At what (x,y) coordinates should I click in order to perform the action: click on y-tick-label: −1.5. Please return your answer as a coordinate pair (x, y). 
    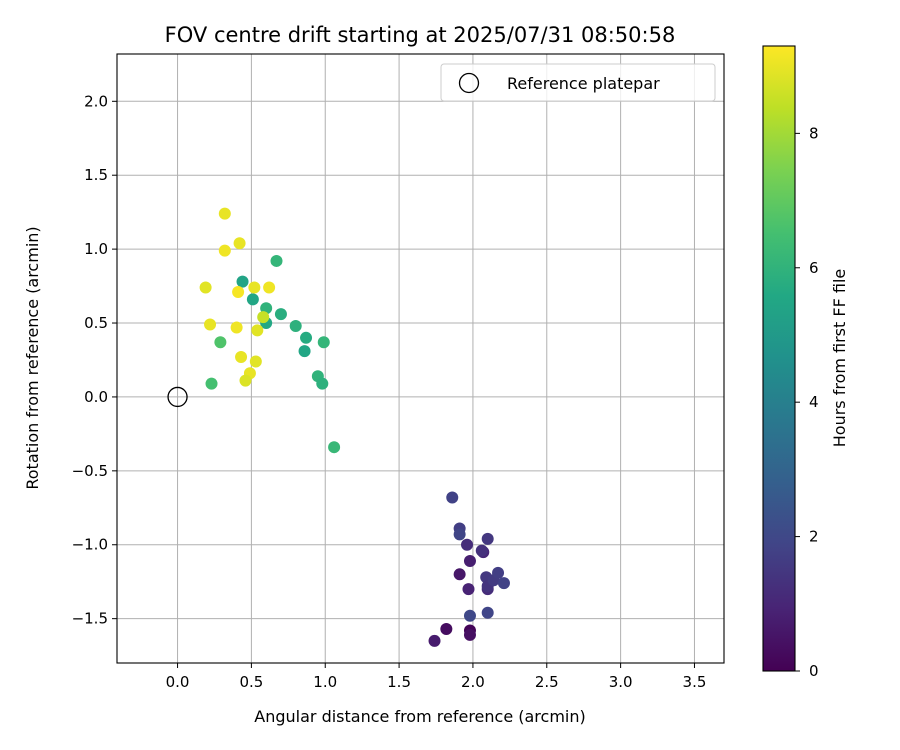
    Looking at the image, I should click on (90, 619).